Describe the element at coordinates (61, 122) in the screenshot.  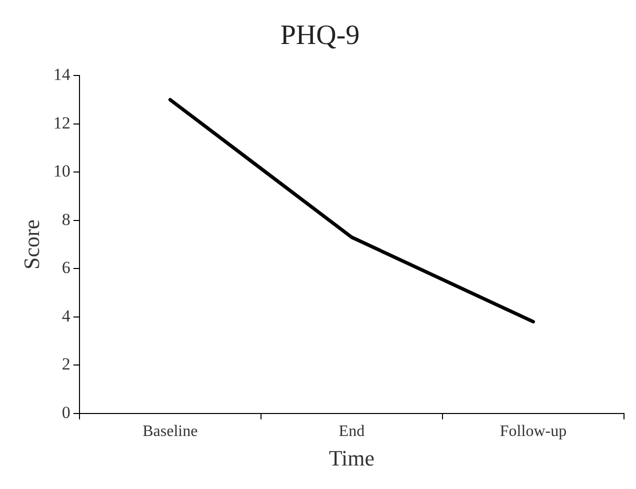
I see `y-tick-label: 12` at that location.